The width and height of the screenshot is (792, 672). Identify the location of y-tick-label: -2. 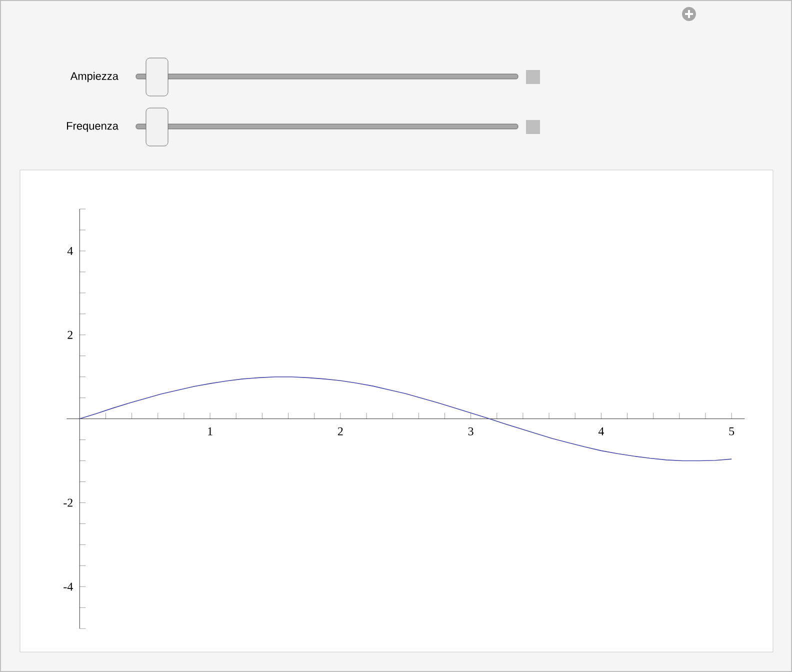
(68, 502).